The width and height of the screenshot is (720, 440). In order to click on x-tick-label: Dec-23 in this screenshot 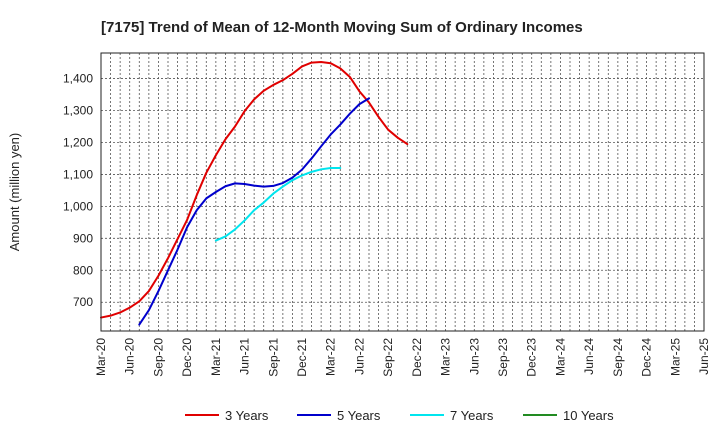, I will do `click(532, 357)`.